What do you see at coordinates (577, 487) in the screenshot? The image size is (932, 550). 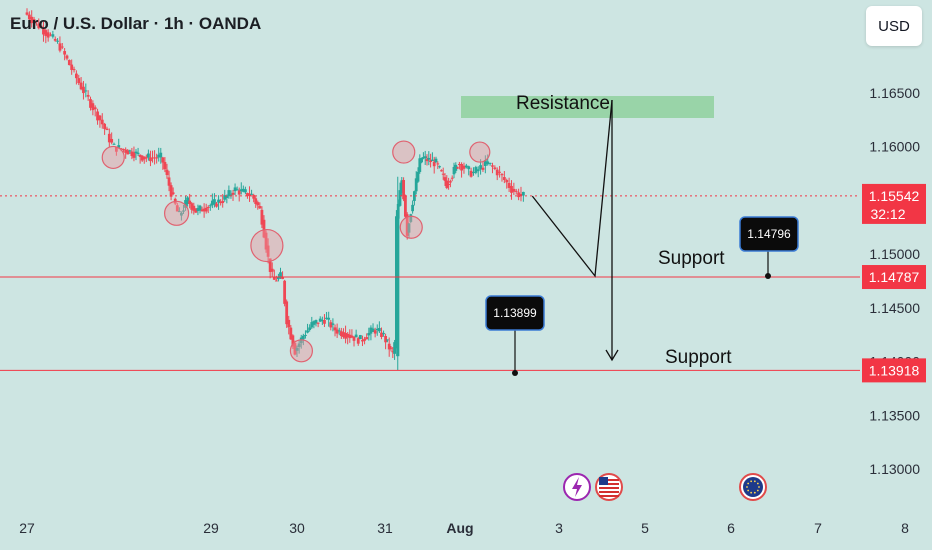 I see `lightning-icon` at bounding box center [577, 487].